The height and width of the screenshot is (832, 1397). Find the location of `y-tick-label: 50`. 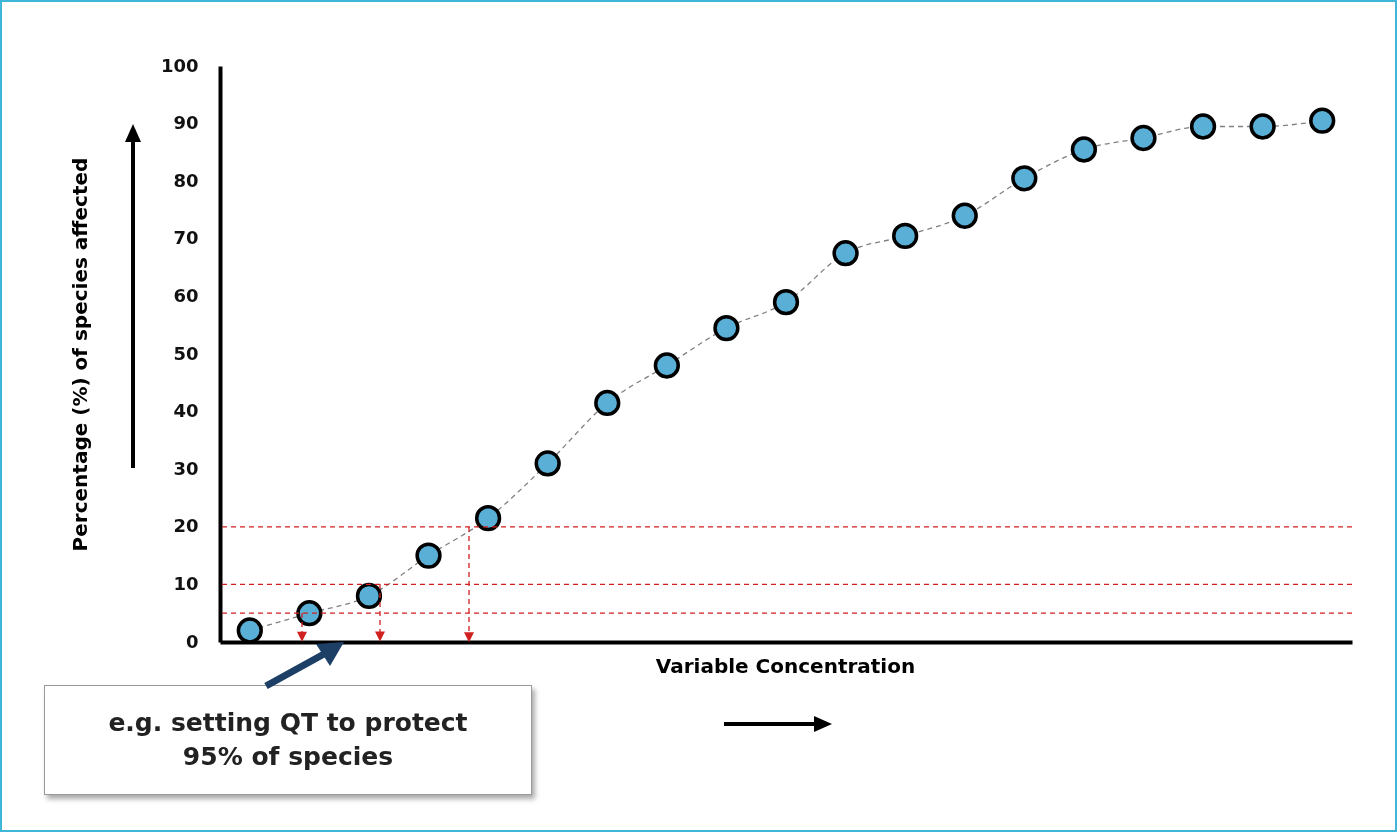

y-tick-label: 50 is located at coordinates (186, 353).